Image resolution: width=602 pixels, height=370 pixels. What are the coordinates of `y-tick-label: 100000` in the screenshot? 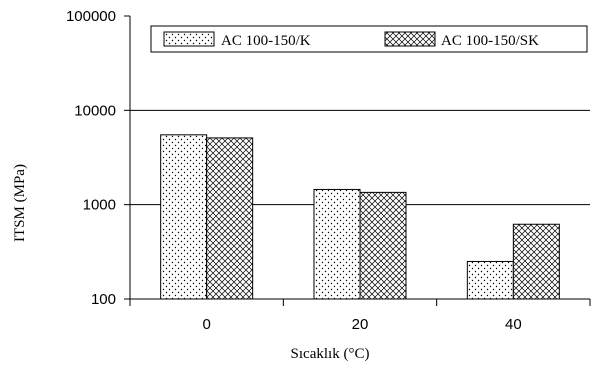 It's located at (91, 16).